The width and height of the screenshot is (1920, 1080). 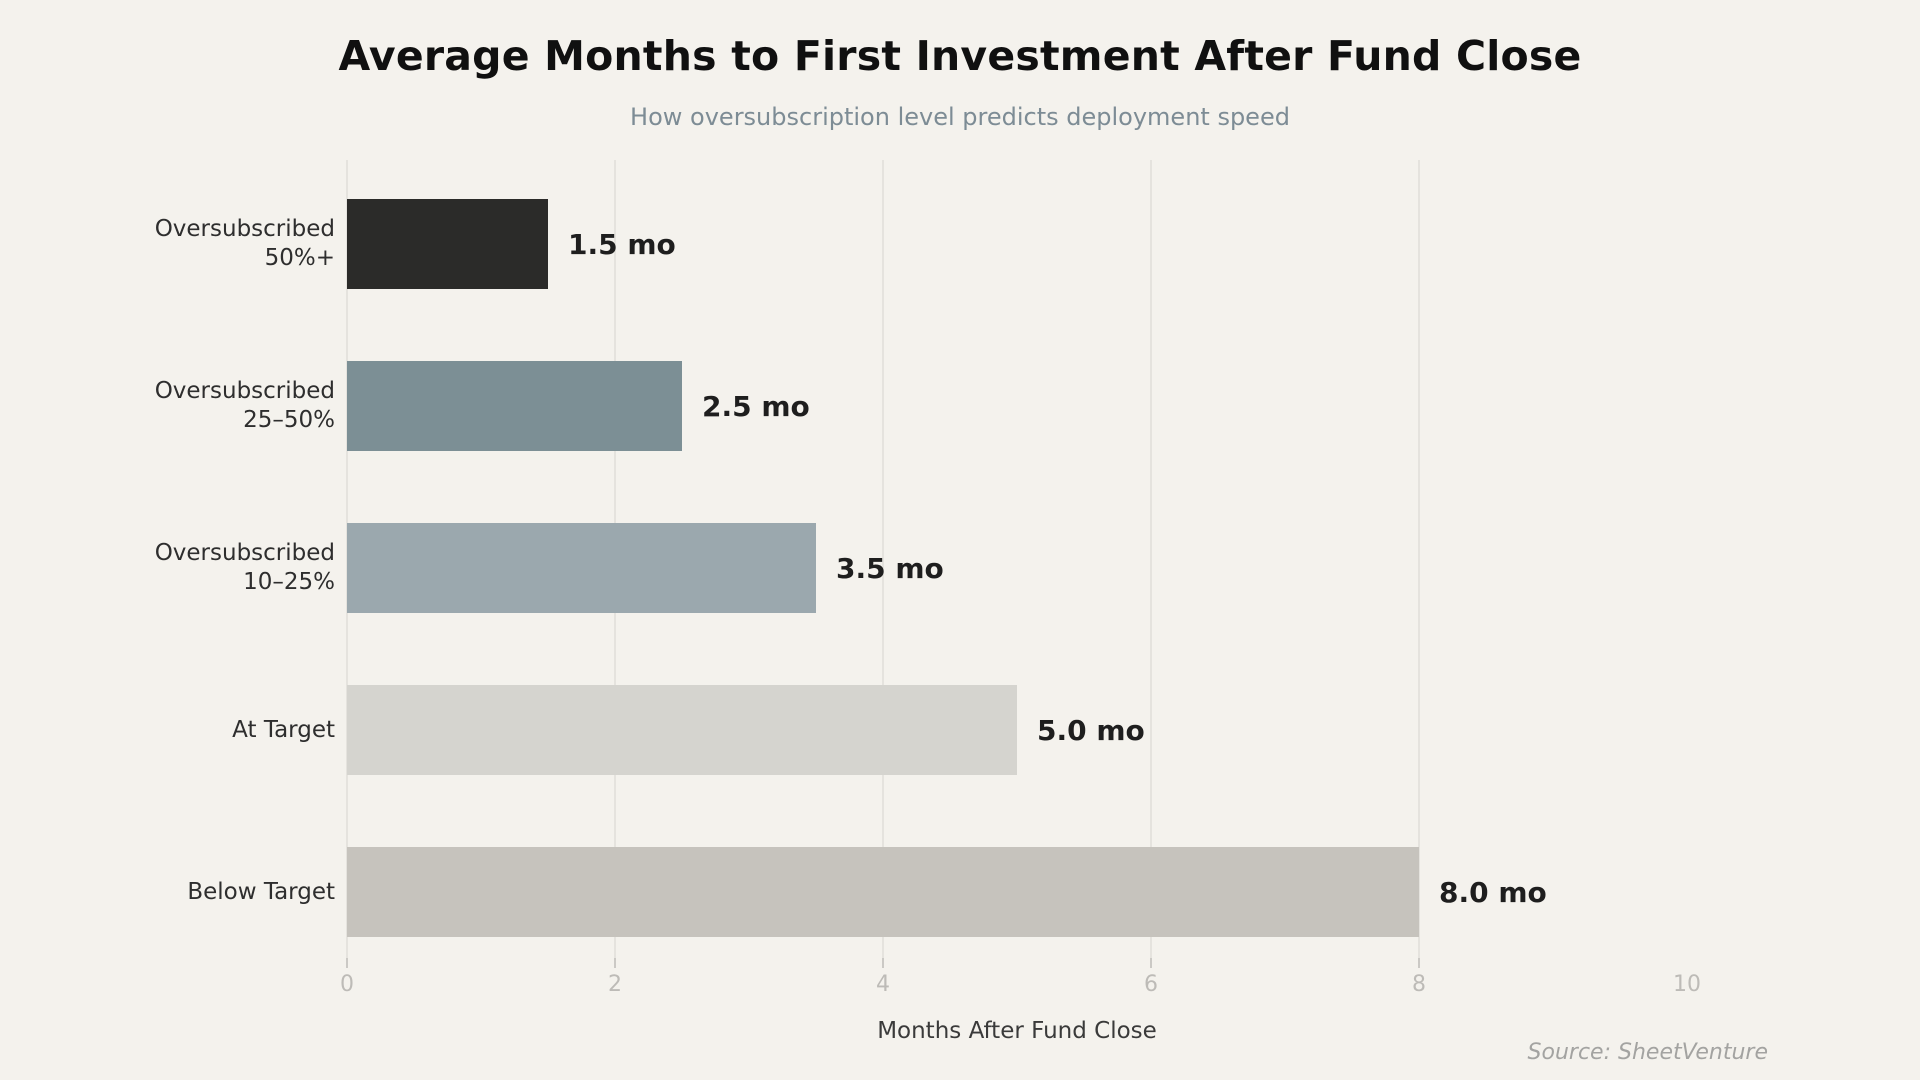 What do you see at coordinates (283, 729) in the screenshot?
I see `category-label-3: At Target` at bounding box center [283, 729].